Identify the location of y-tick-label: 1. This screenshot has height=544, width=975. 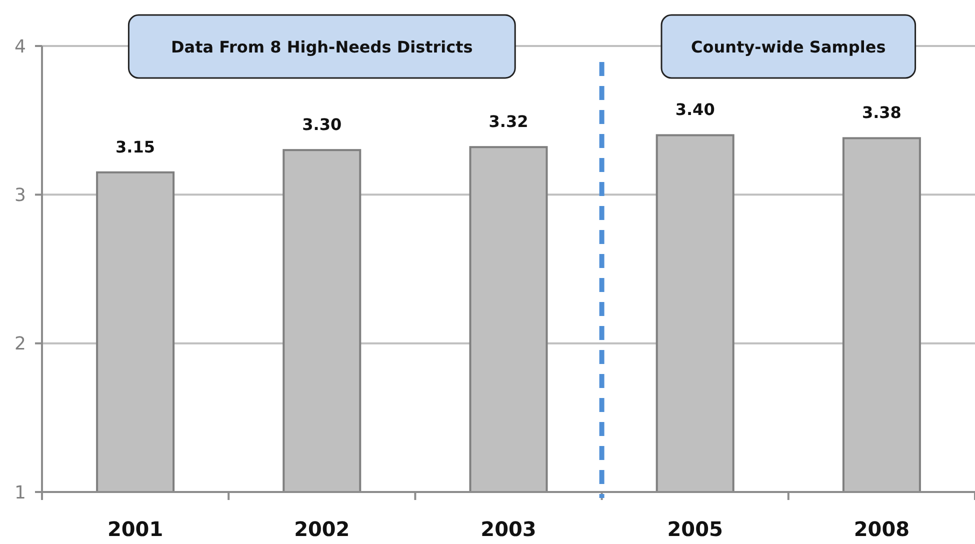
(20, 493).